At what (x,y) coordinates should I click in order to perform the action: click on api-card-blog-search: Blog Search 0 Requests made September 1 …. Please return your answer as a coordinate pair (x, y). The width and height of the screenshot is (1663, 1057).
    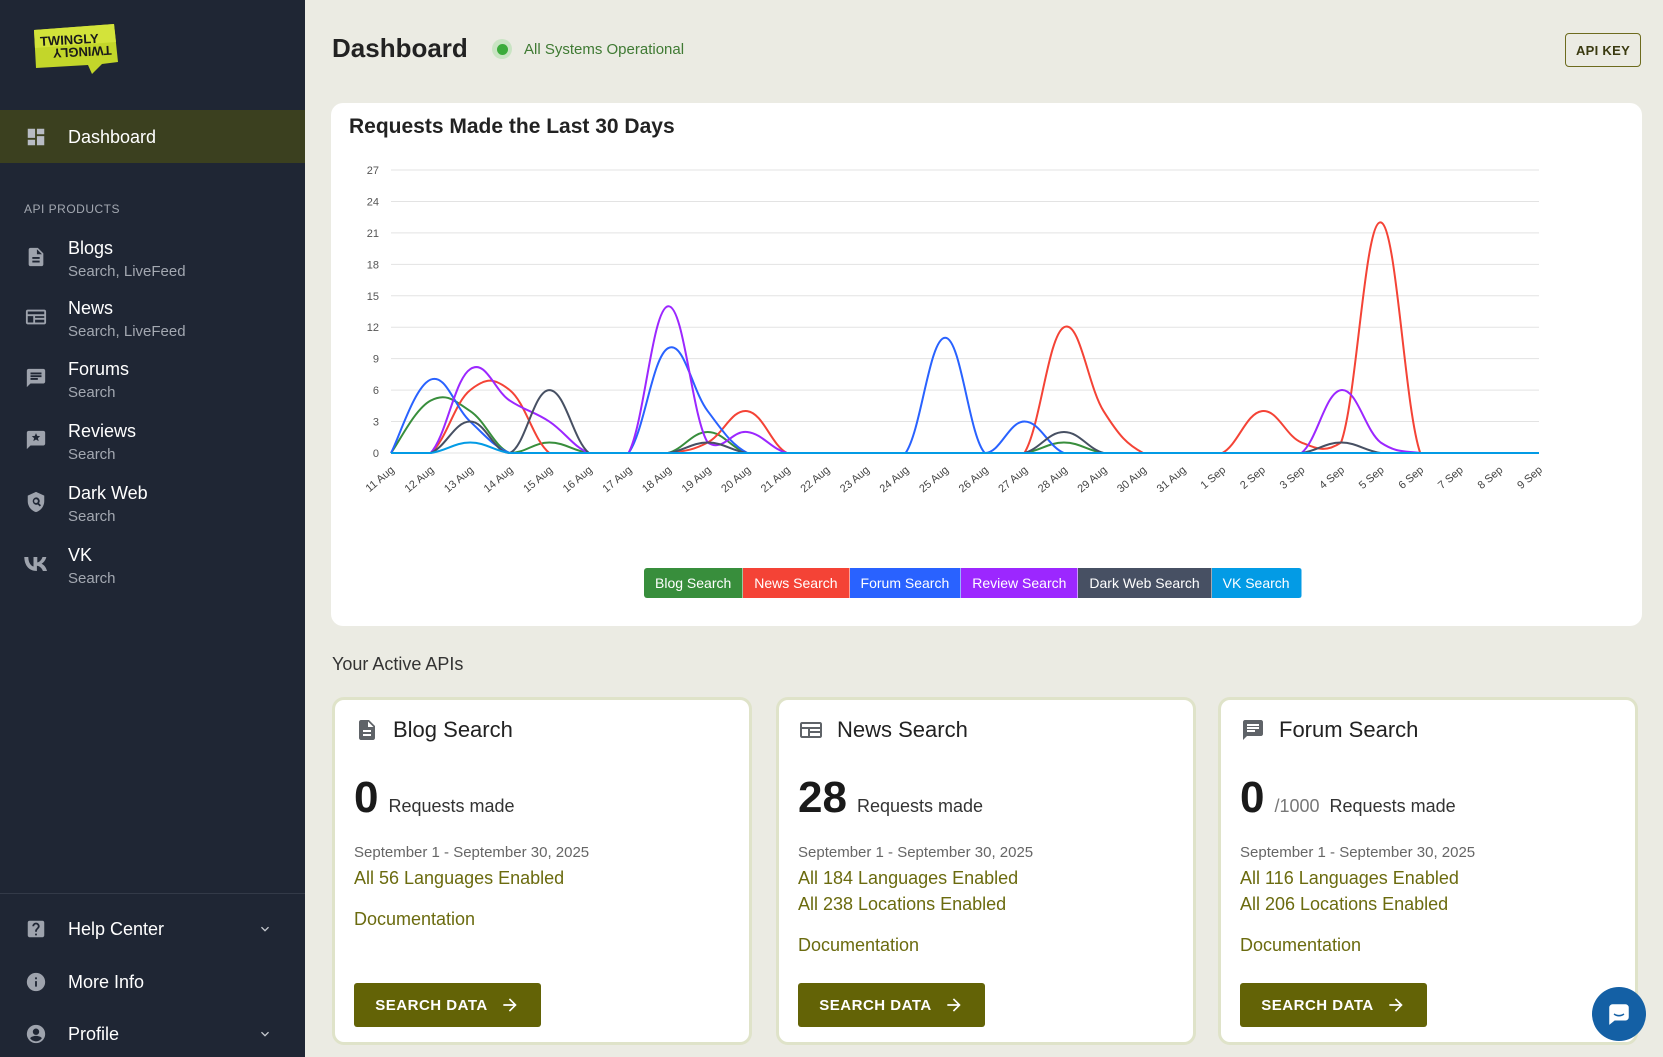
    Looking at the image, I should click on (542, 871).